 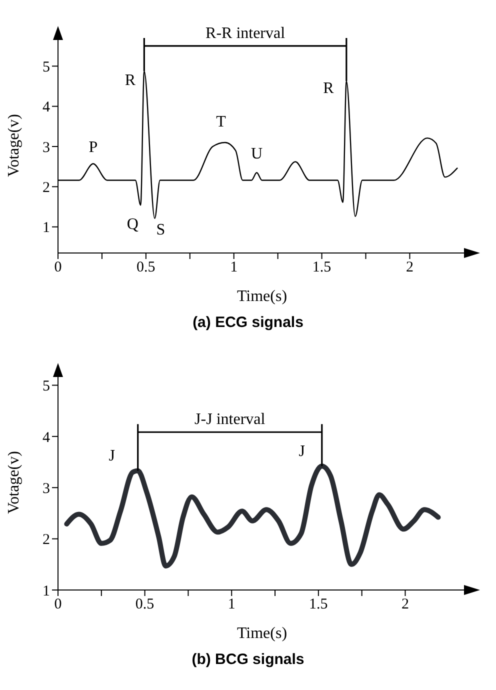 I want to click on annotation: J-J interval, so click(x=230, y=419).